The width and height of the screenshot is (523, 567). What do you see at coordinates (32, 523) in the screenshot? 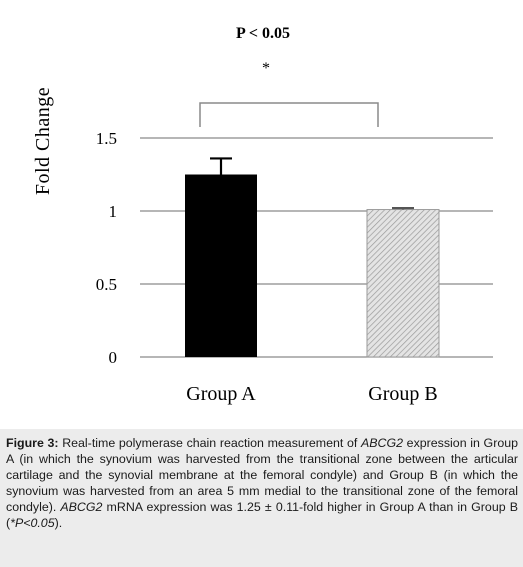
I see `p-value-note: *P<0.05` at bounding box center [32, 523].